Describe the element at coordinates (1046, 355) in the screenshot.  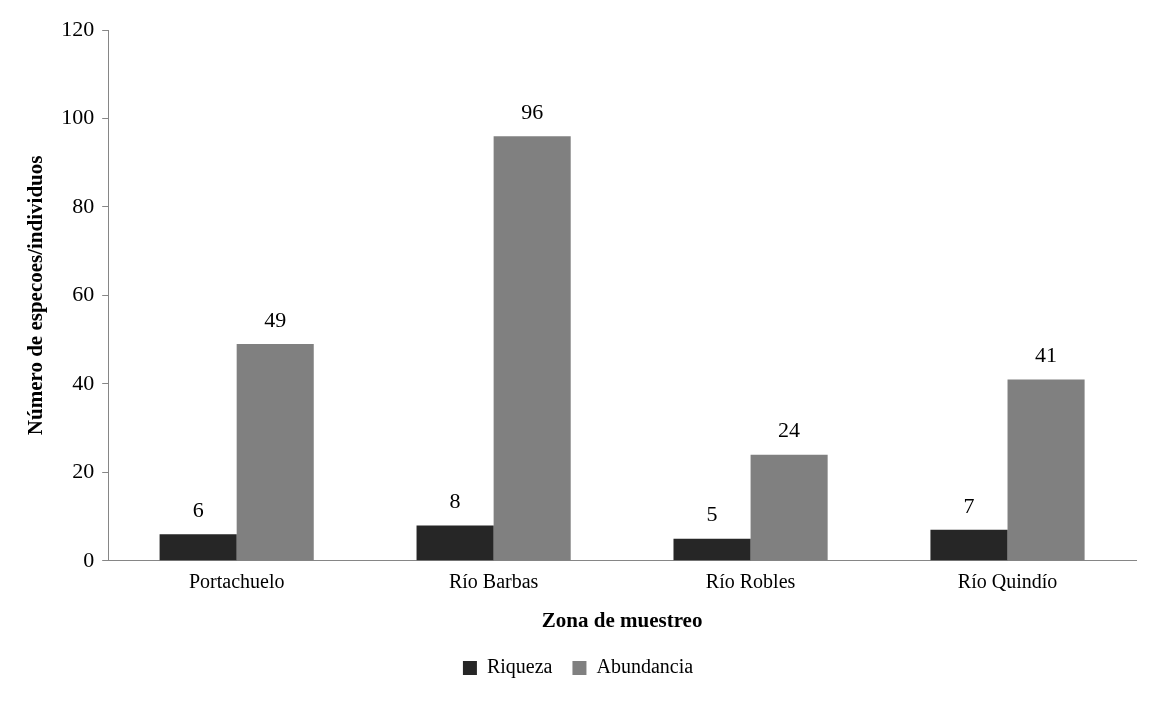
I see `data-label: 41` at that location.